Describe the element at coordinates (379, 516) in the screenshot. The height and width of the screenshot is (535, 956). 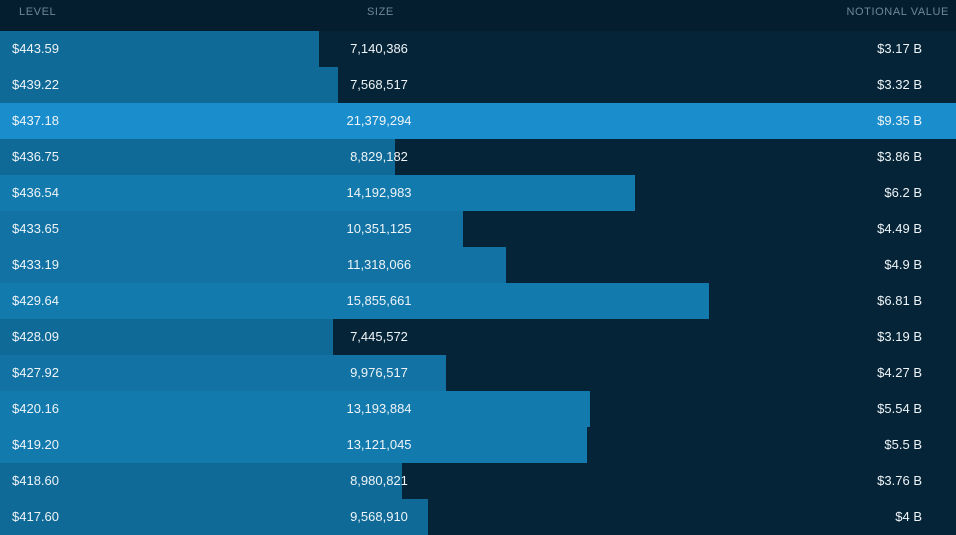
I see `size-cell: 9,568,910` at that location.